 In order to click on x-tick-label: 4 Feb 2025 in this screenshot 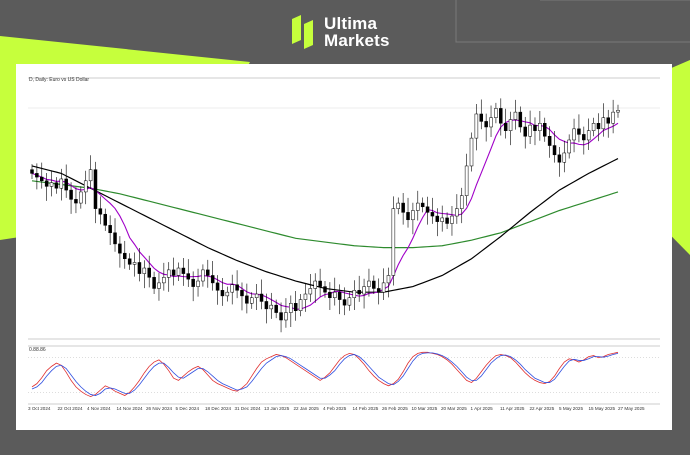, I will do `click(335, 408)`.